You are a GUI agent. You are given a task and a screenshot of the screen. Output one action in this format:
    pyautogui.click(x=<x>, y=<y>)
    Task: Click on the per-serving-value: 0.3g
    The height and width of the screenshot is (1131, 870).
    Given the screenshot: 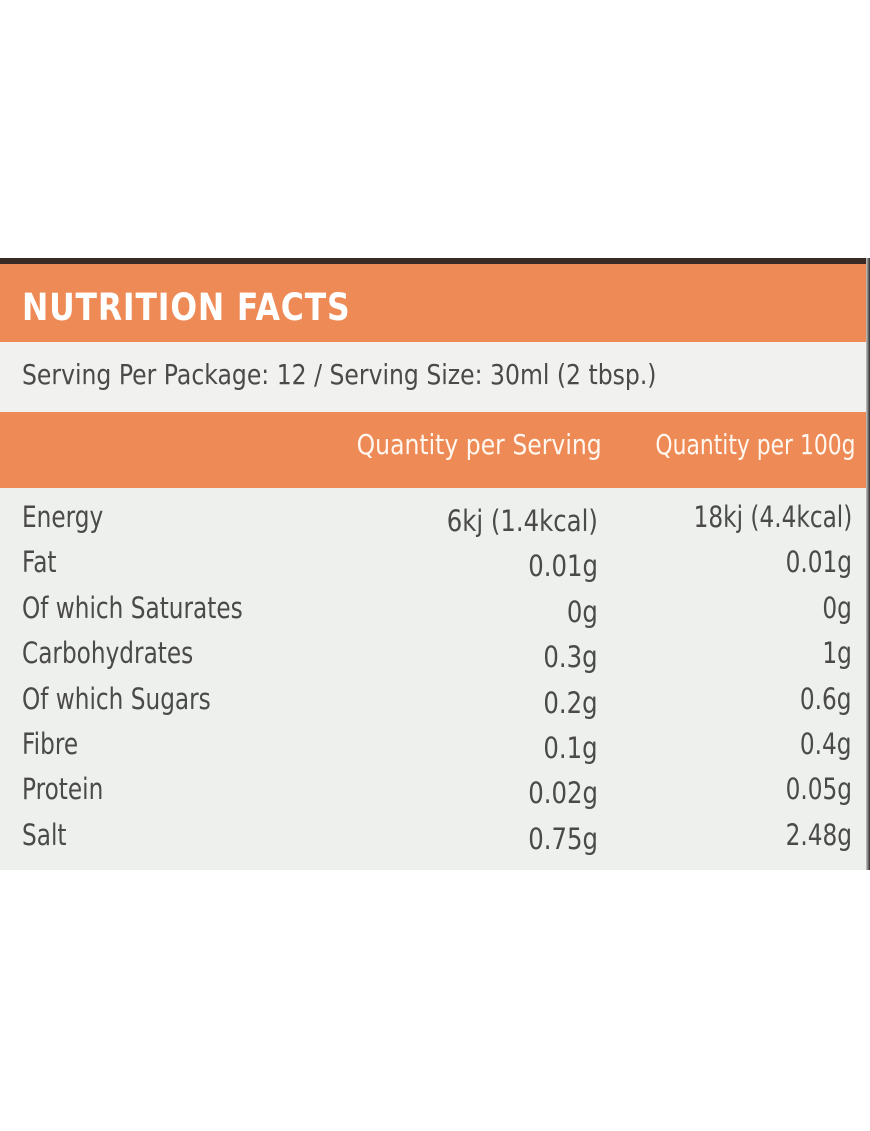 What is the action you would take?
    pyautogui.click(x=570, y=657)
    